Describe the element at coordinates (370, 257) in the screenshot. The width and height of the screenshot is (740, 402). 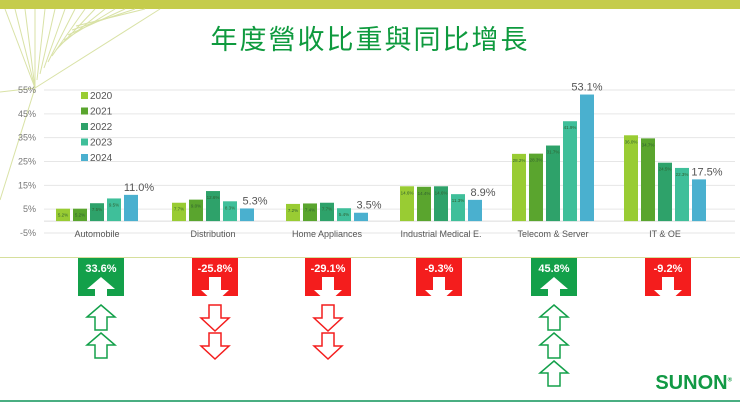
I see `separator-line` at that location.